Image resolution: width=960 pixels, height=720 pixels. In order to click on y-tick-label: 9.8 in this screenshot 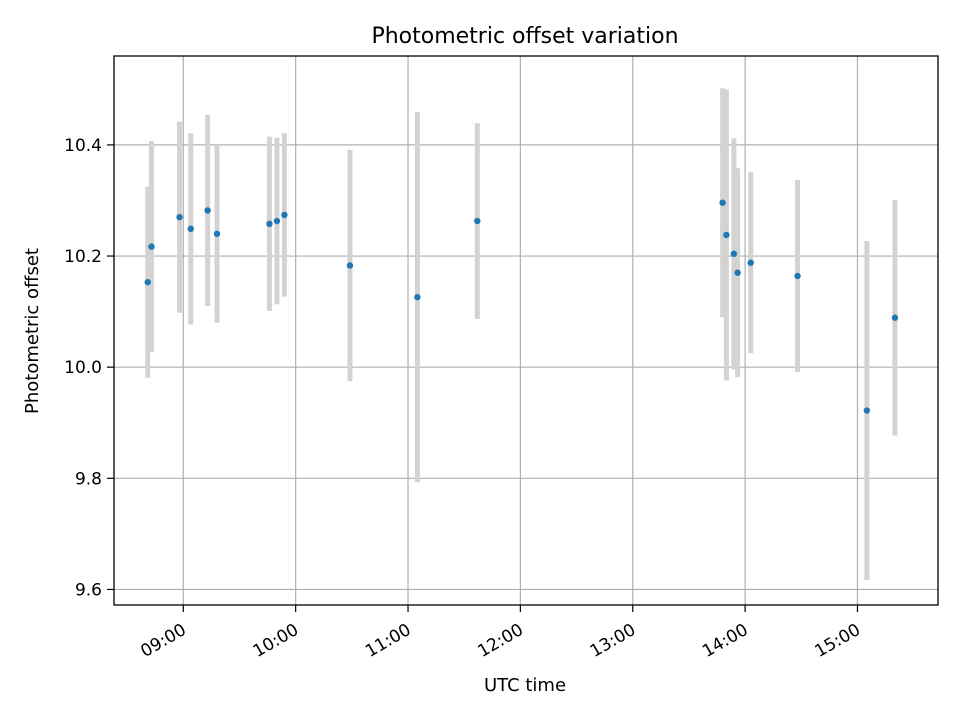, I will do `click(88, 479)`.